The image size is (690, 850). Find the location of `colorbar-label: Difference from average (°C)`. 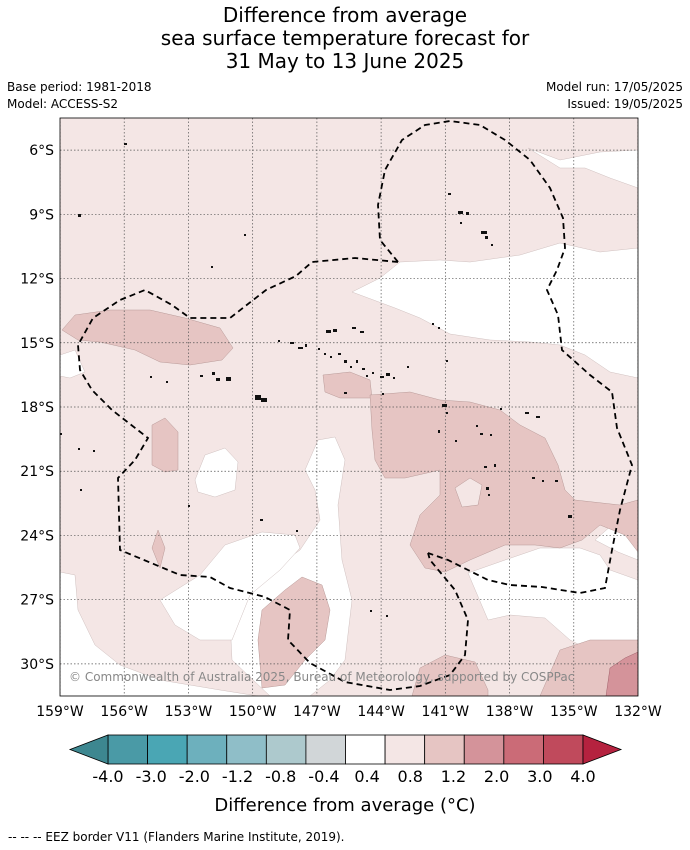

colorbar-label: Difference from average (°C) is located at coordinates (345, 805).